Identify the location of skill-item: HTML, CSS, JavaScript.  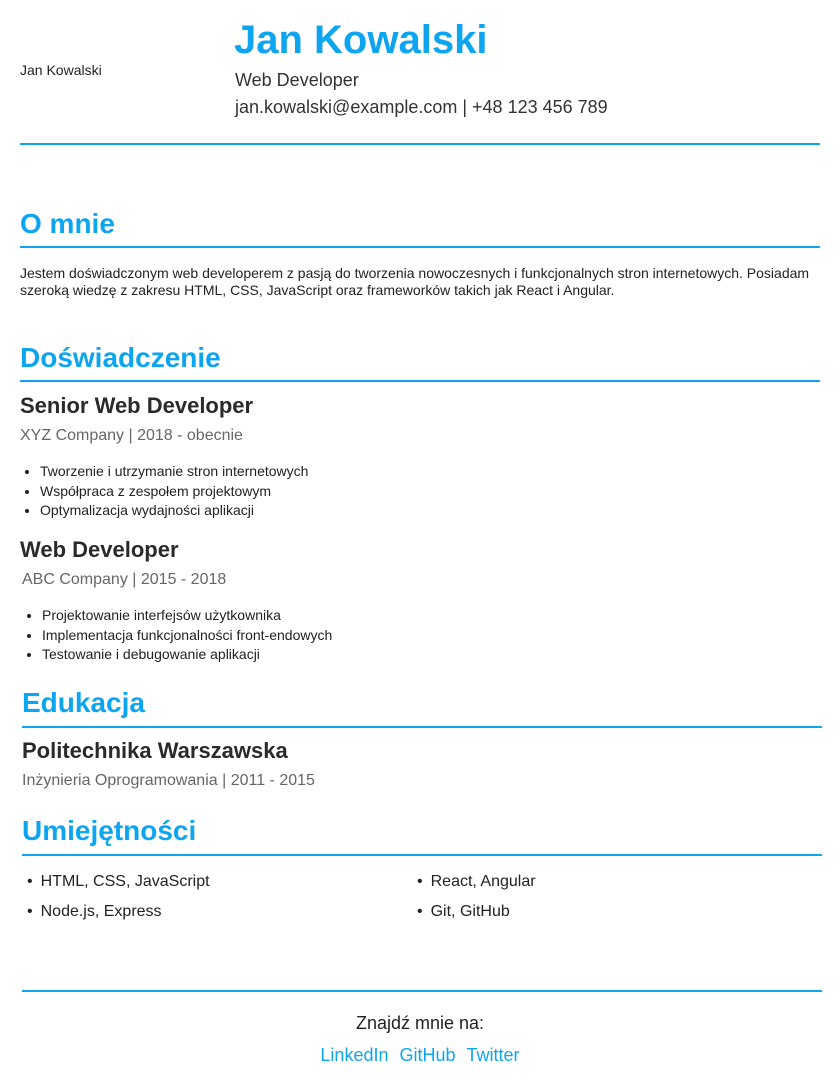
(118, 882).